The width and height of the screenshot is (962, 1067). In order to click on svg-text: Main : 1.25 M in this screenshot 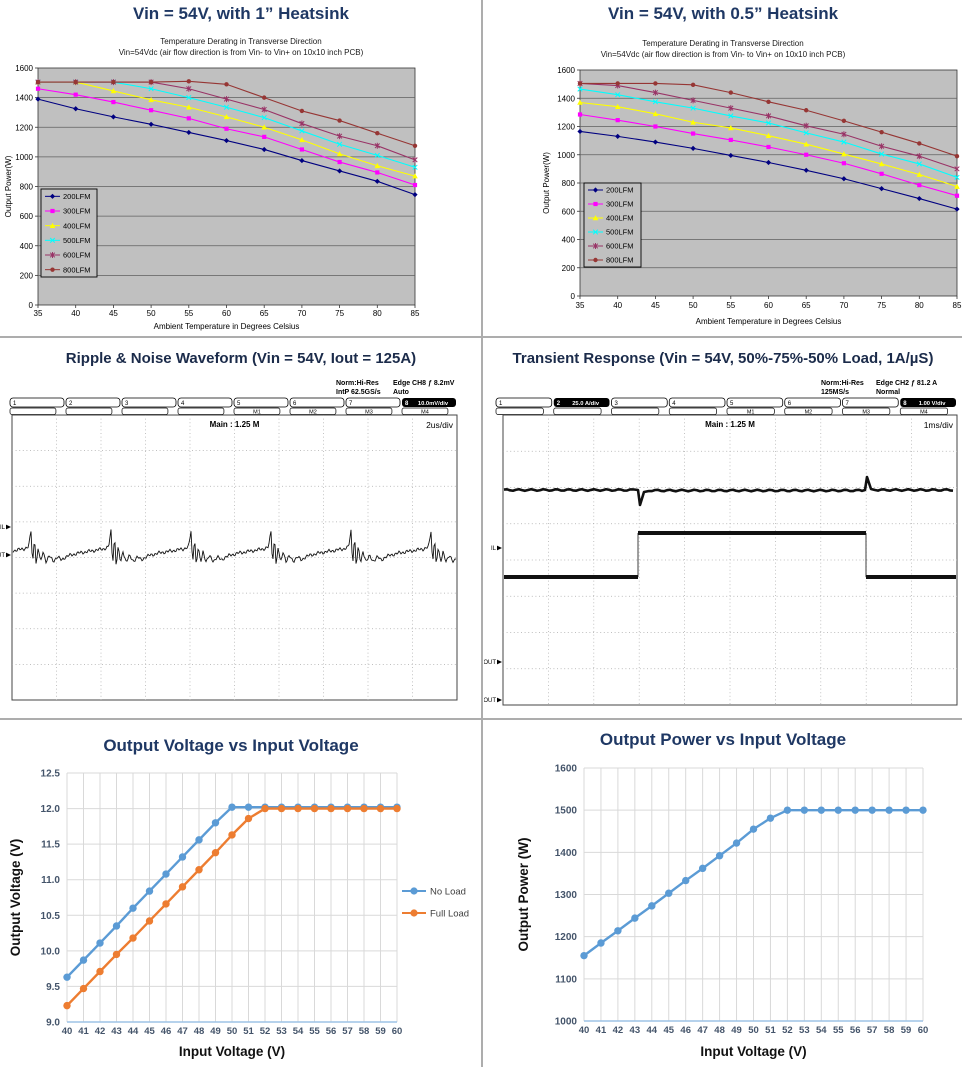, I will do `click(235, 424)`.